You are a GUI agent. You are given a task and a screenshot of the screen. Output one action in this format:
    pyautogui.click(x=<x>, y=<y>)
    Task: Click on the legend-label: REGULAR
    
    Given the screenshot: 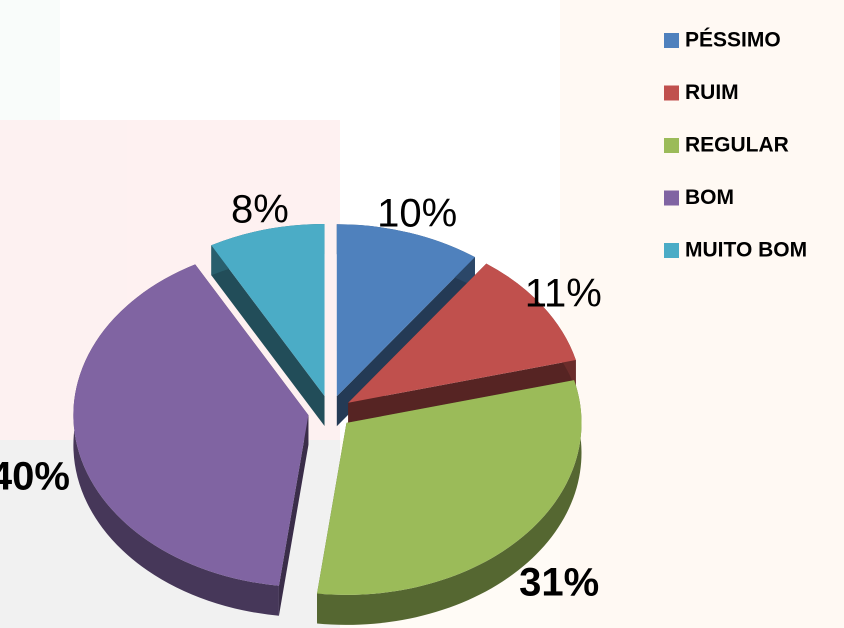 What is the action you would take?
    pyautogui.click(x=737, y=145)
    